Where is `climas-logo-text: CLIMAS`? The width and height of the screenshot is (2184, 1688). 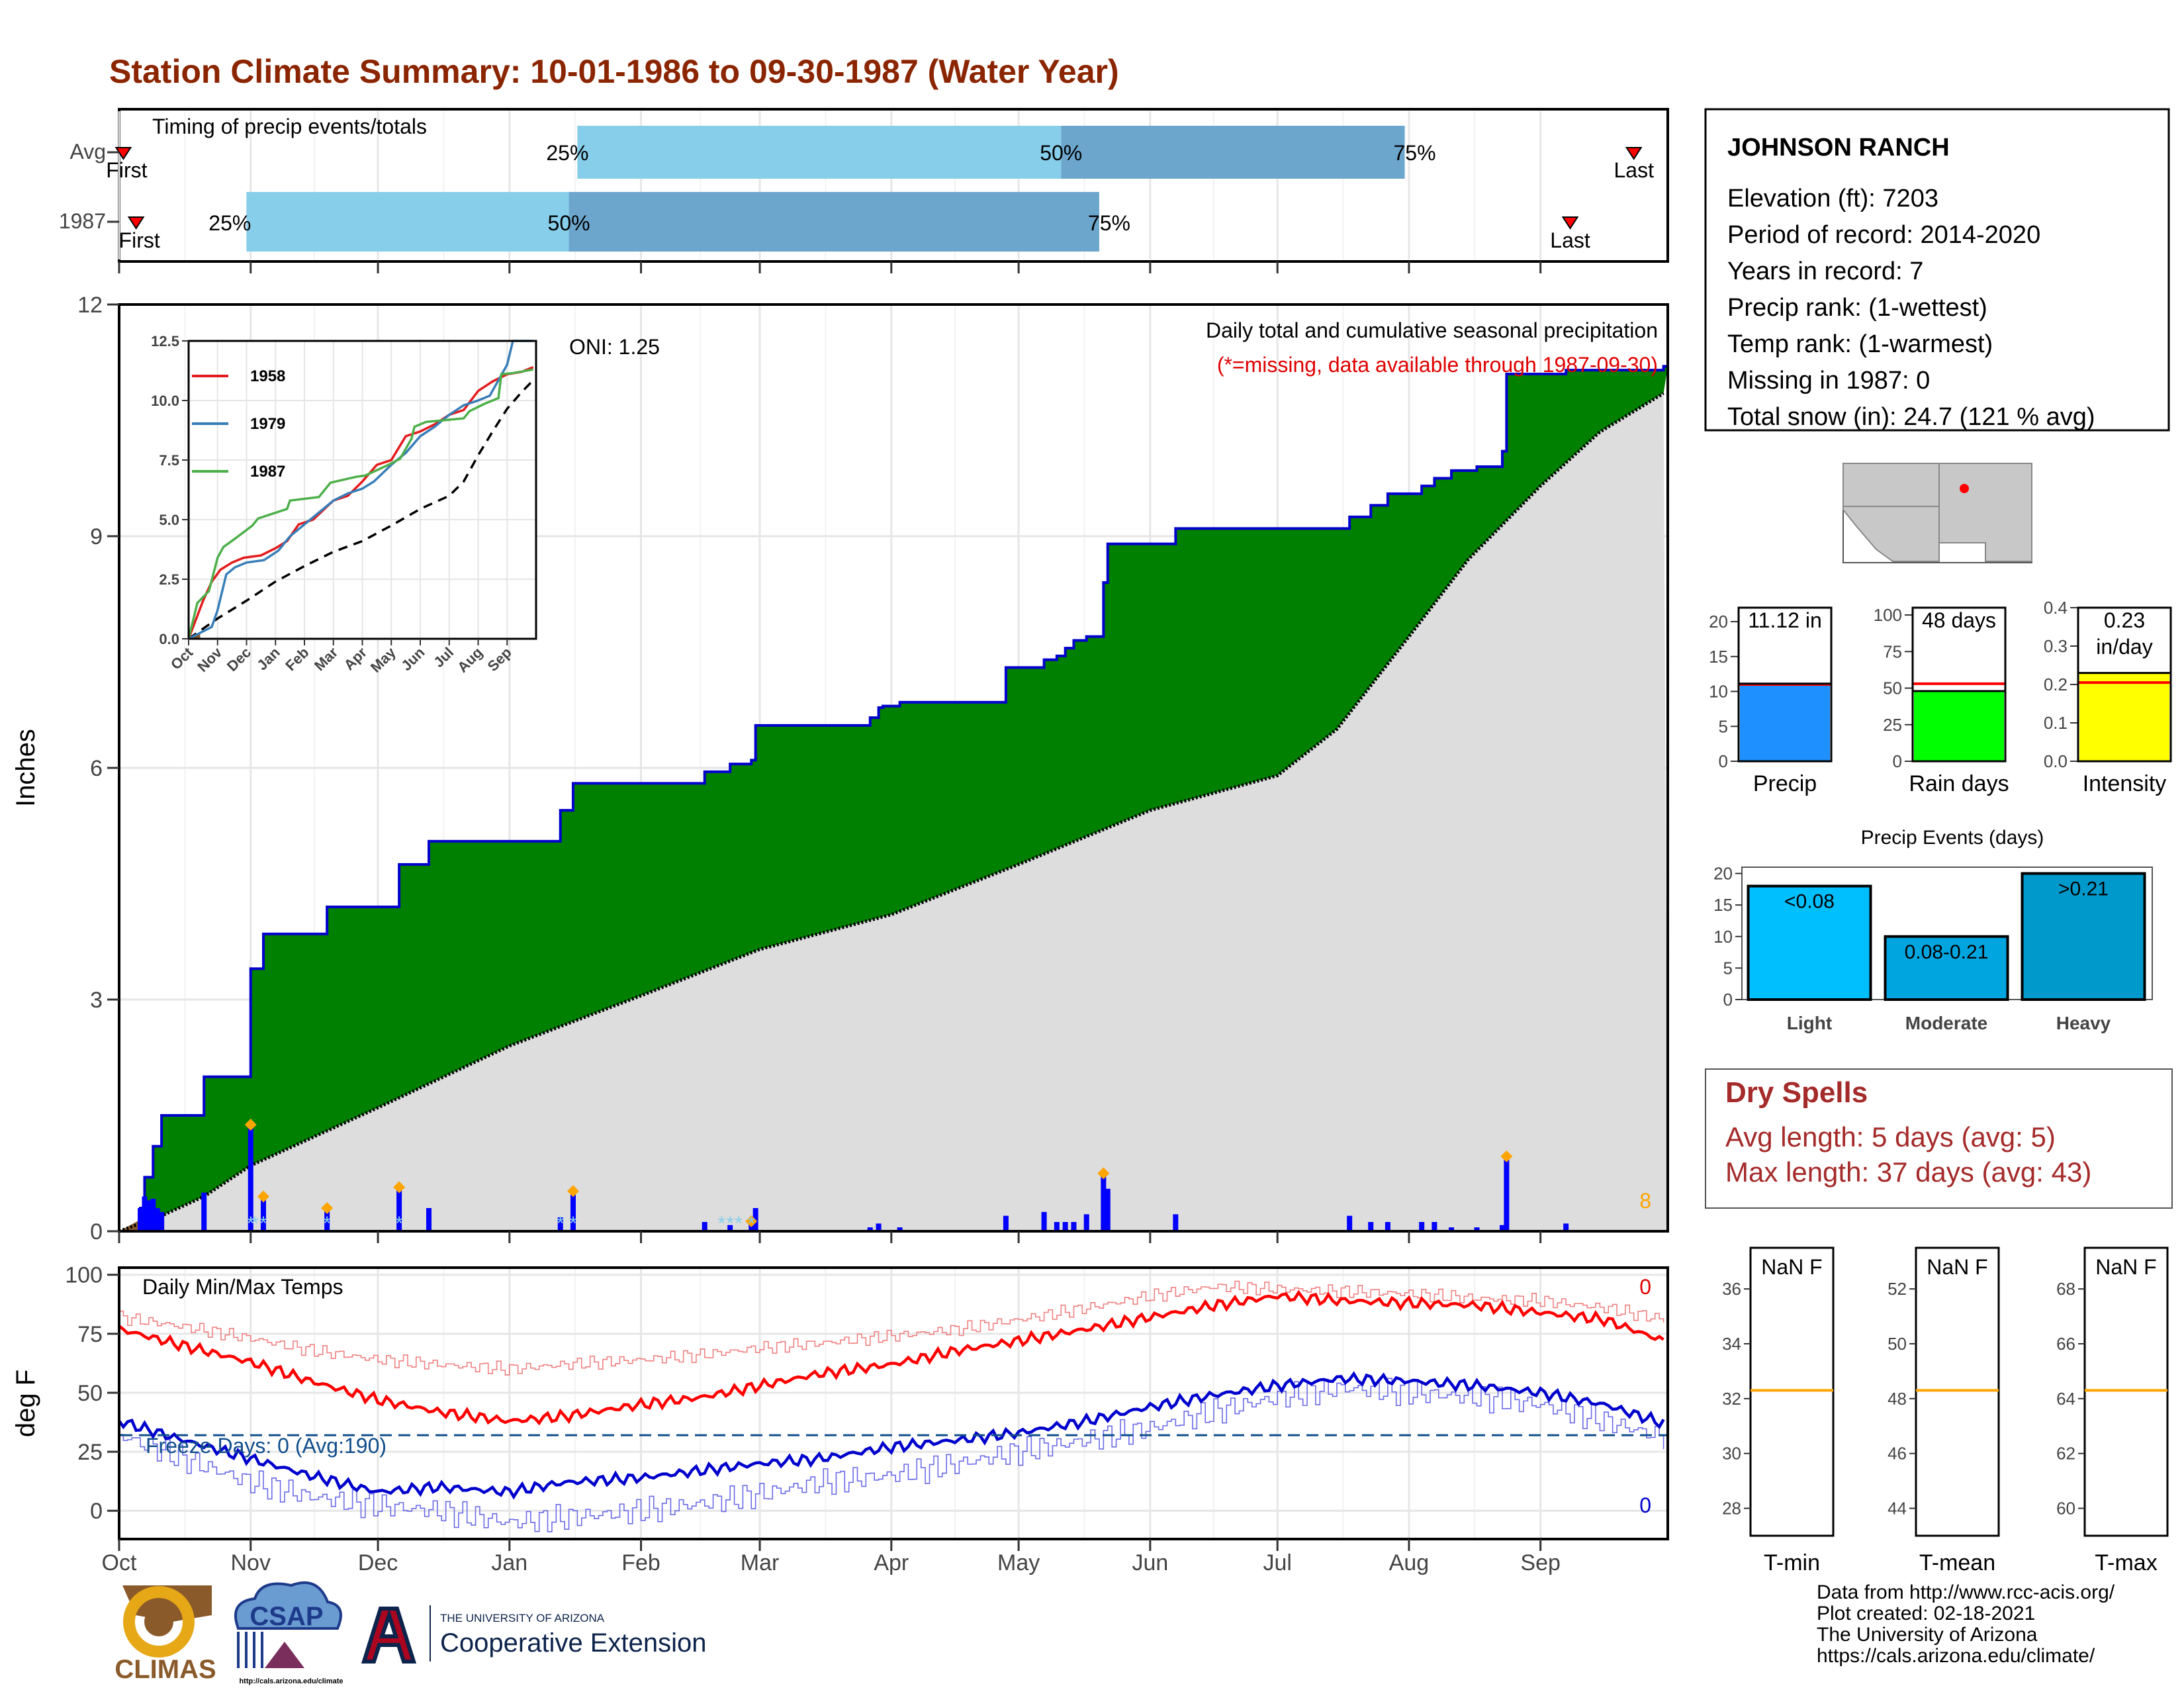 climas-logo-text: CLIMAS is located at coordinates (165, 1669).